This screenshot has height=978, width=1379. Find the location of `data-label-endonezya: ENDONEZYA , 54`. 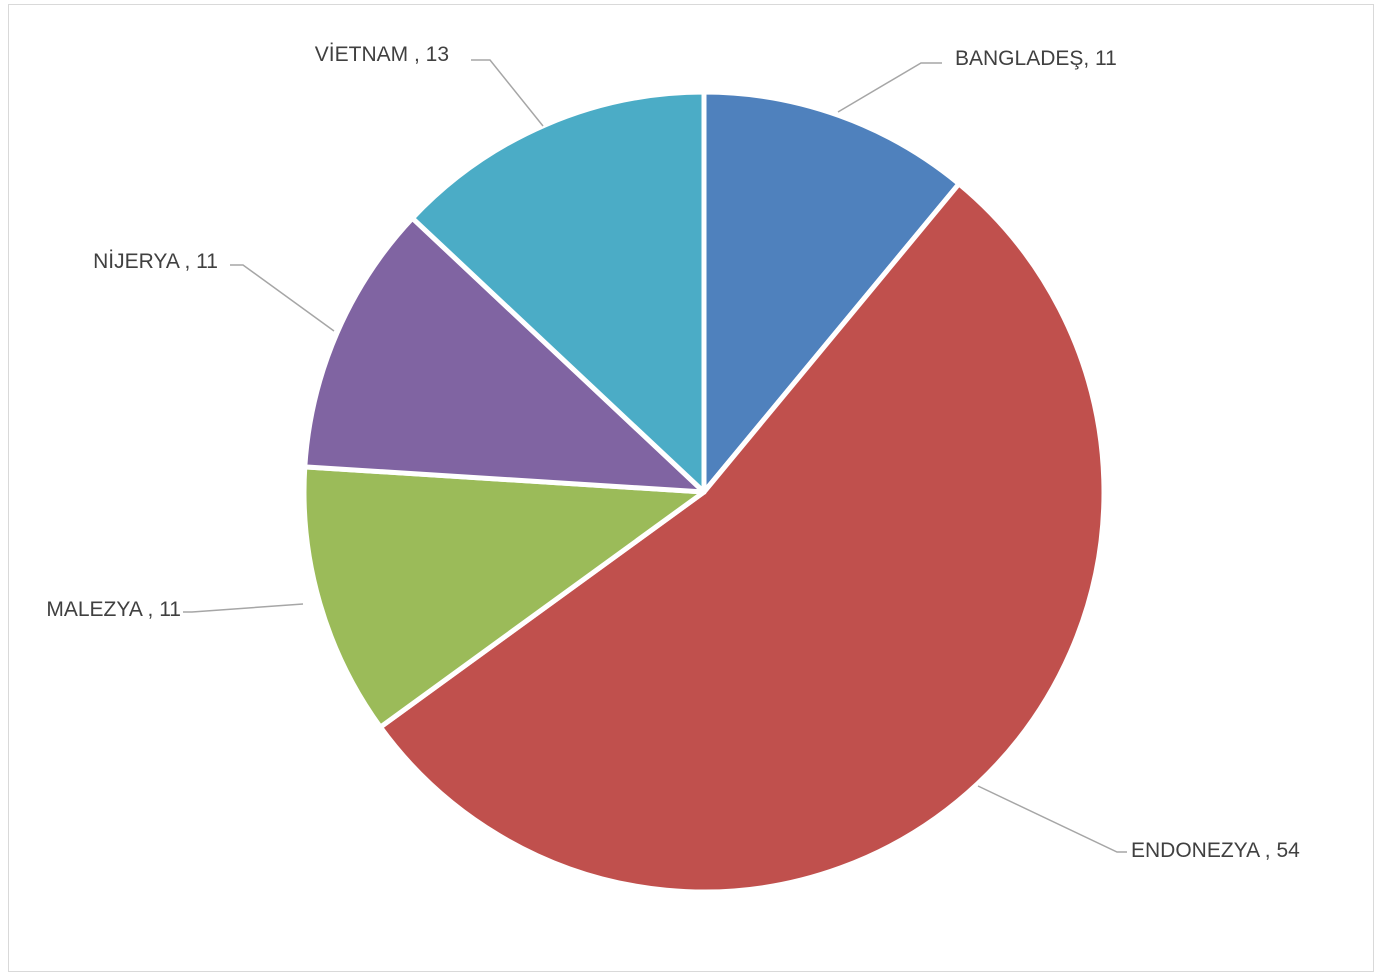

data-label-endonezya: ENDONEZYA , 54 is located at coordinates (1215, 850).